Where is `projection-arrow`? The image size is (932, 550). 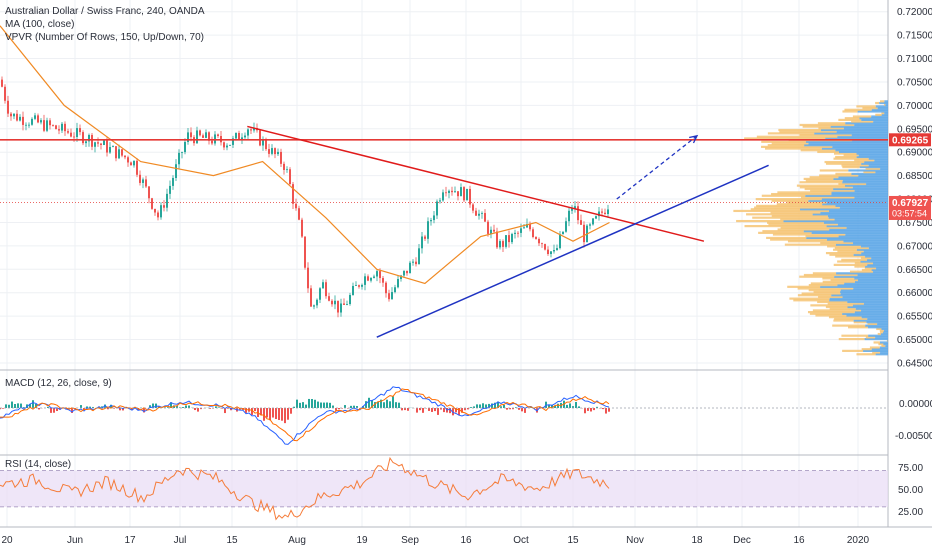
projection-arrow is located at coordinates (657, 167).